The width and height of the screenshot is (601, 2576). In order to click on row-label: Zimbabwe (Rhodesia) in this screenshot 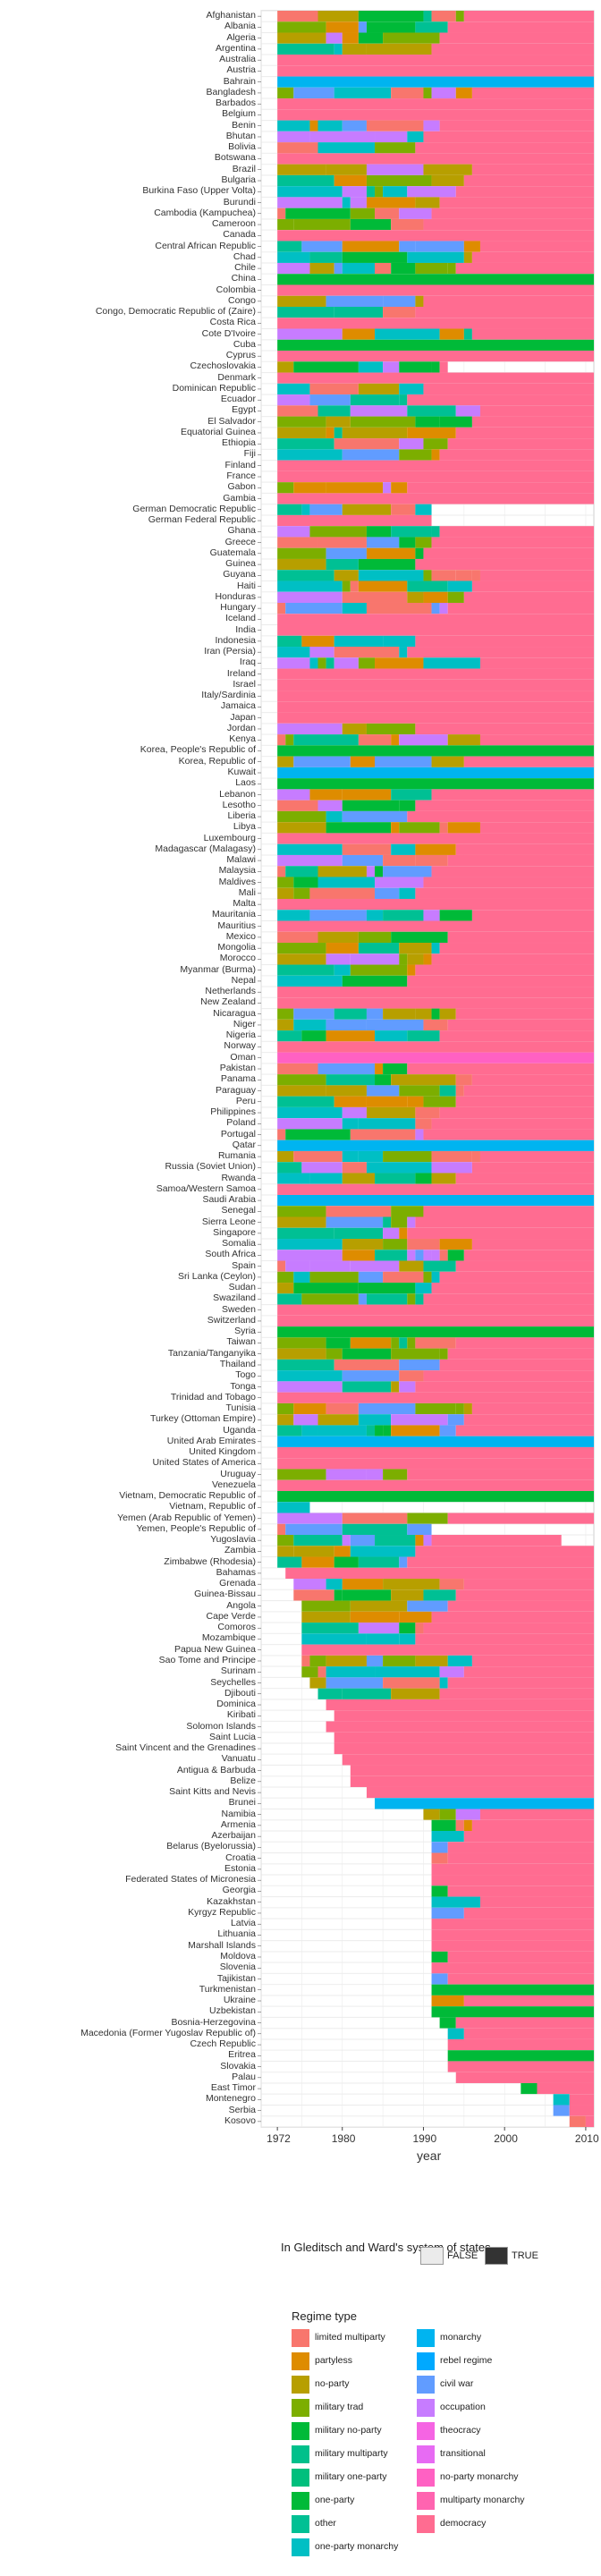, I will do `click(210, 1561)`.